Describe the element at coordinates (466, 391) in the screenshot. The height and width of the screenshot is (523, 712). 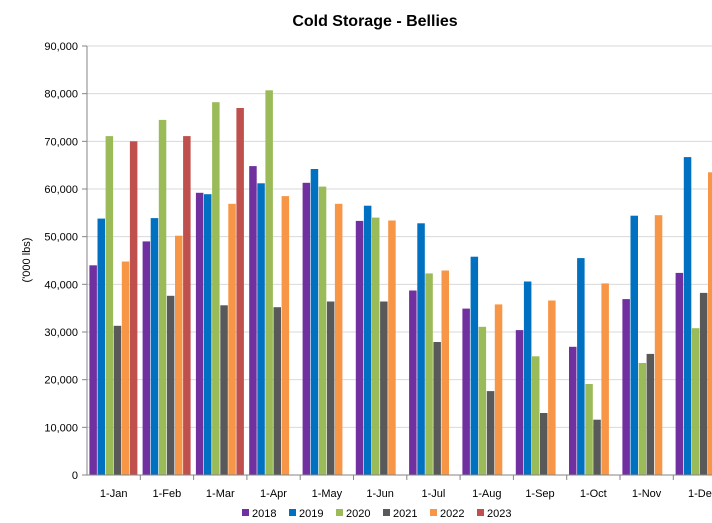
I see `bar-2018-1-Aug` at that location.